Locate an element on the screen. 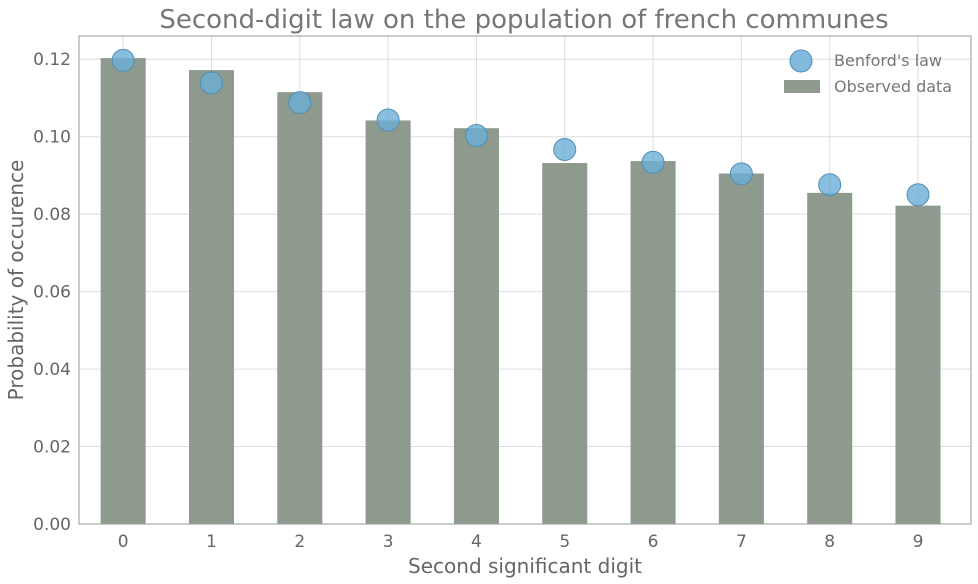 This screenshot has width=978, height=584. y-tick-labels: 0.00 0.02 0.04 0.06 0.08 0.10 0.12 is located at coordinates (52, 292).